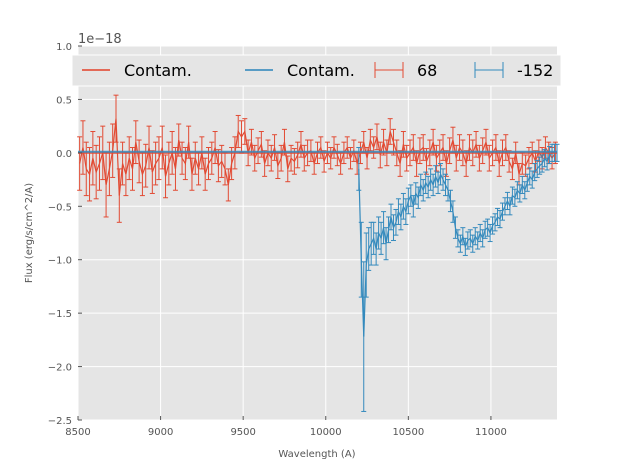 The height and width of the screenshot is (467, 617). I want to click on x-axis: 8500 9000 9500 10000 10500 11000, so click(286, 427).